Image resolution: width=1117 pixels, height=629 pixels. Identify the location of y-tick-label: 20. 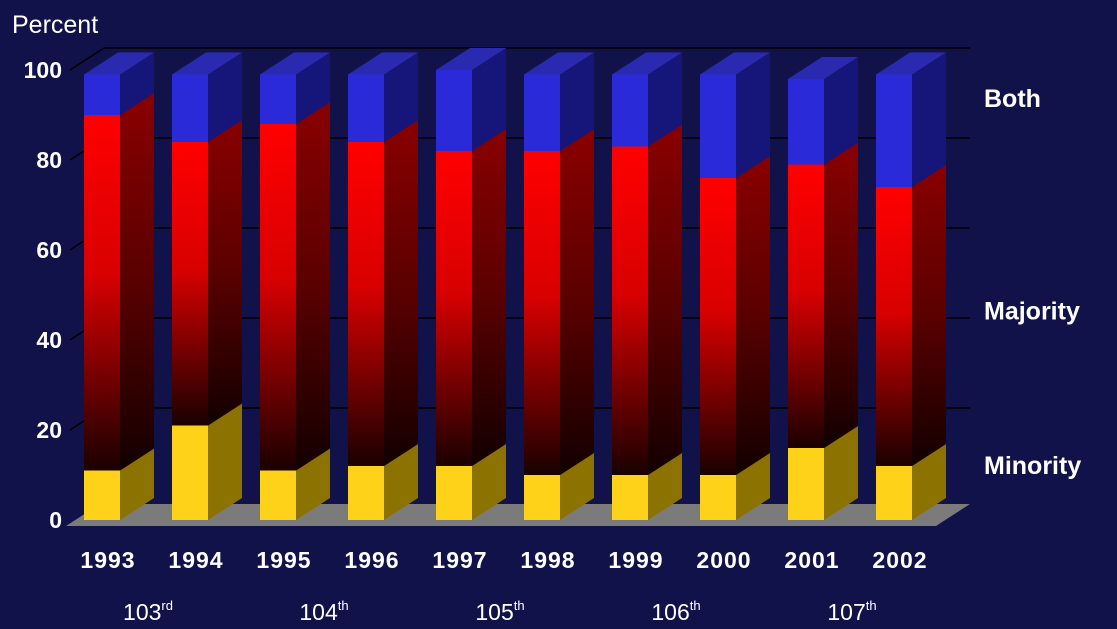
(49, 430).